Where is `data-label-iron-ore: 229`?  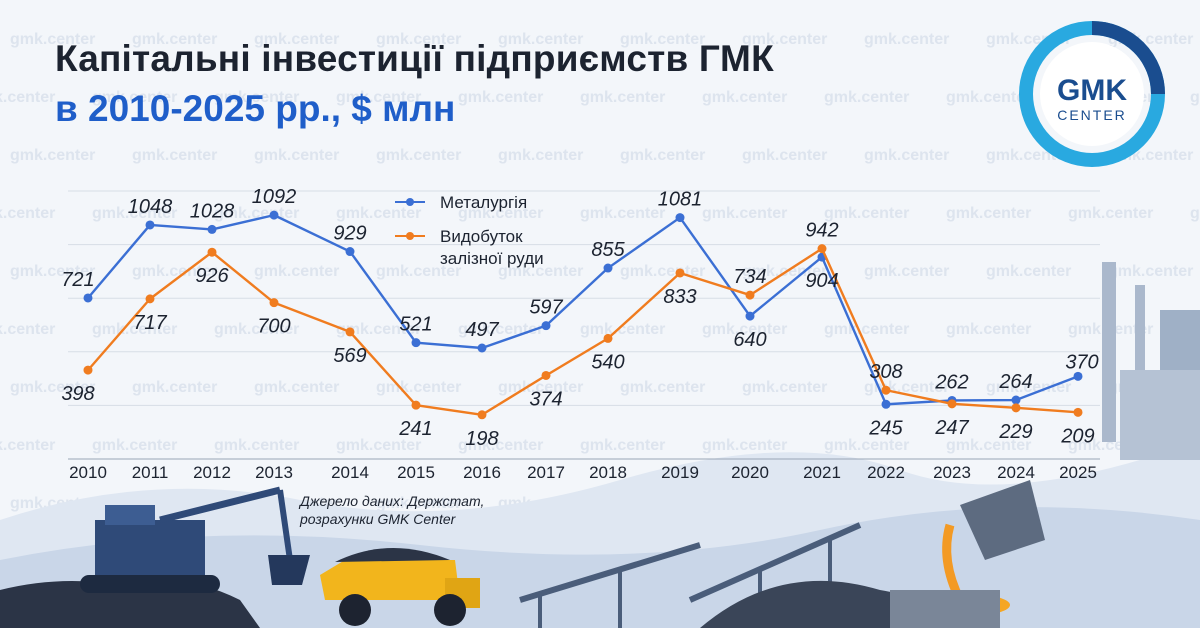
data-label-iron-ore: 229 is located at coordinates (1015, 432).